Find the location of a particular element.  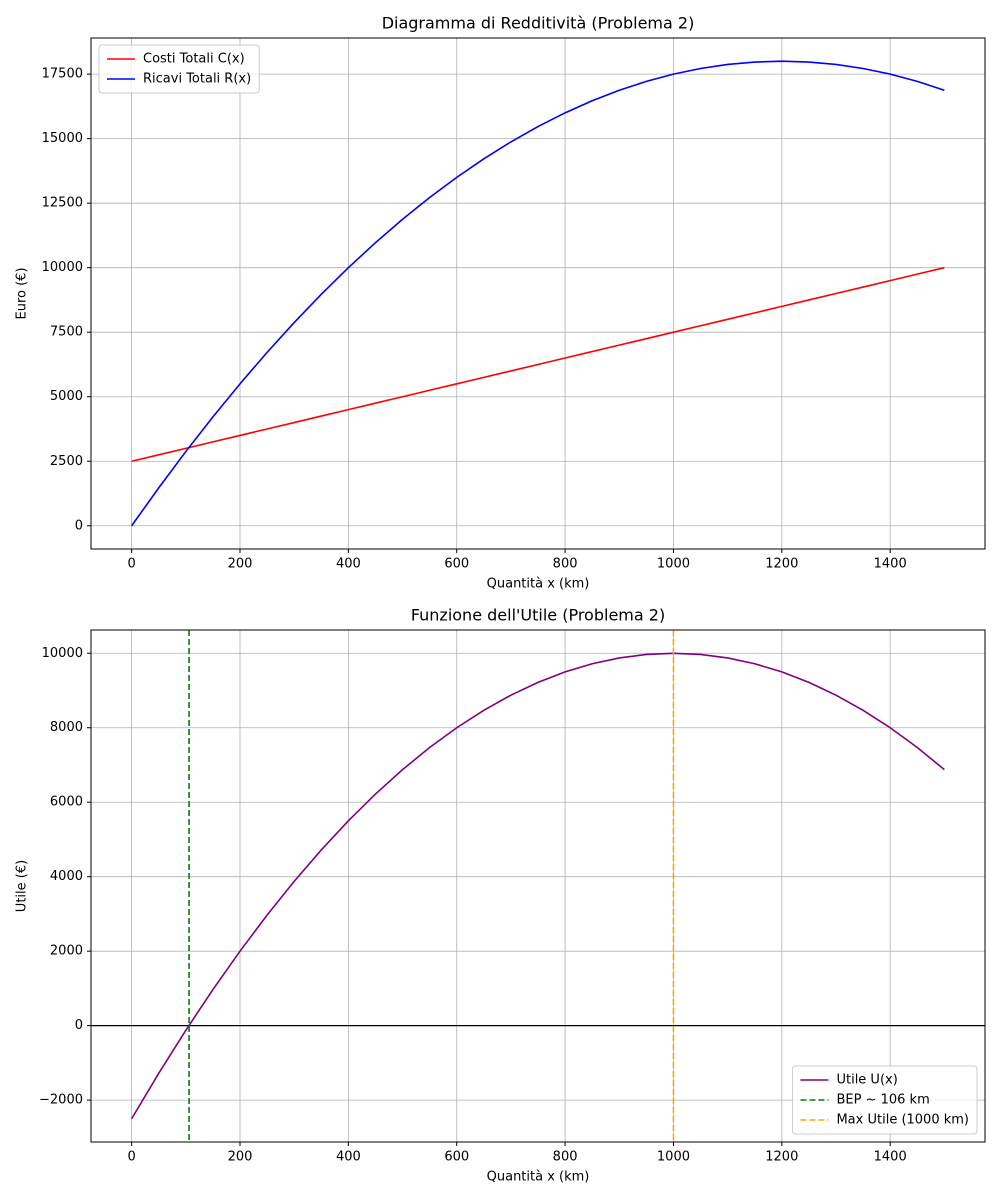

y-tick-label: 17500 is located at coordinates (62, 74).